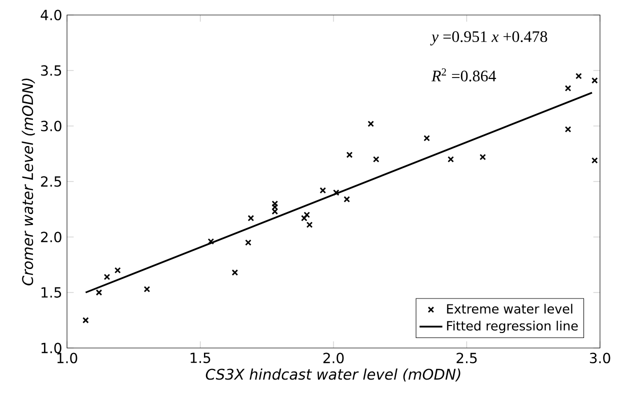 The image size is (619, 401). Describe the element at coordinates (28, 182) in the screenshot. I see `y-axis-title: Cromer water Level (mODN)` at that location.